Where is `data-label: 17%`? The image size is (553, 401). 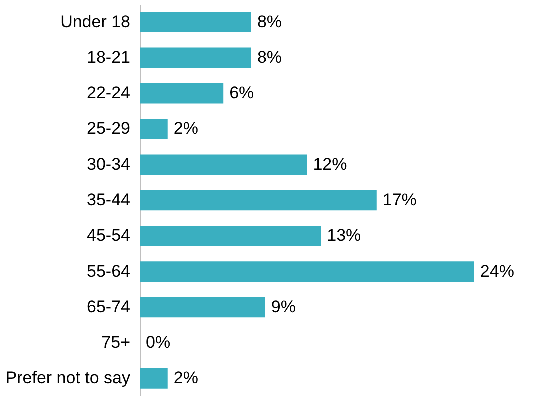
data-label: 17% is located at coordinates (399, 200).